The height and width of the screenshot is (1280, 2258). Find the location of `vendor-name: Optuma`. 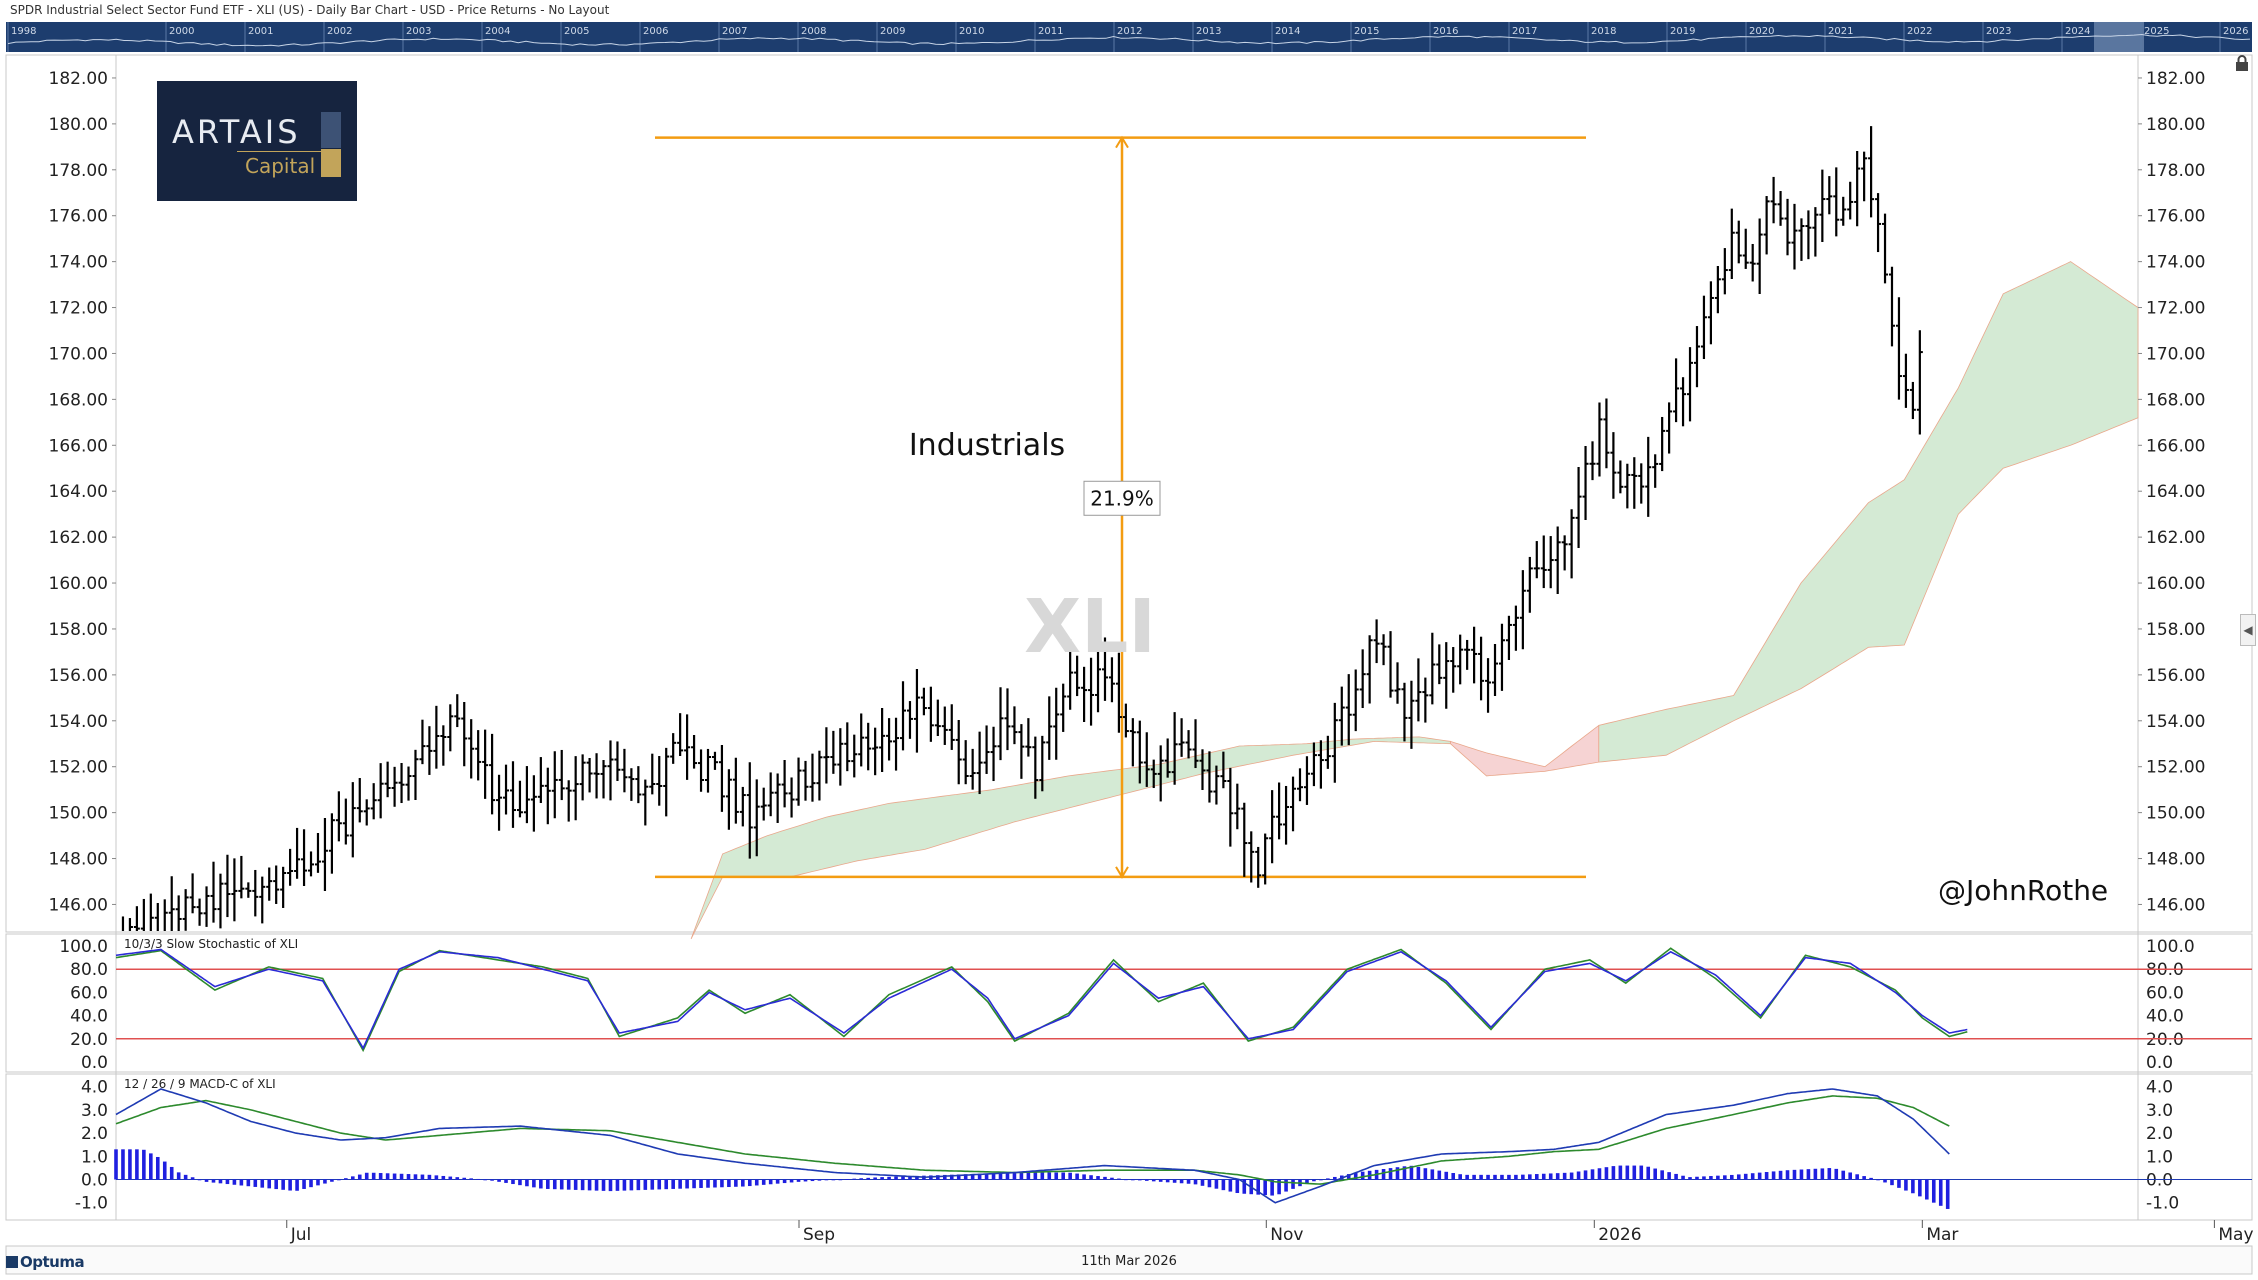

vendor-name: Optuma is located at coordinates (52, 1262).